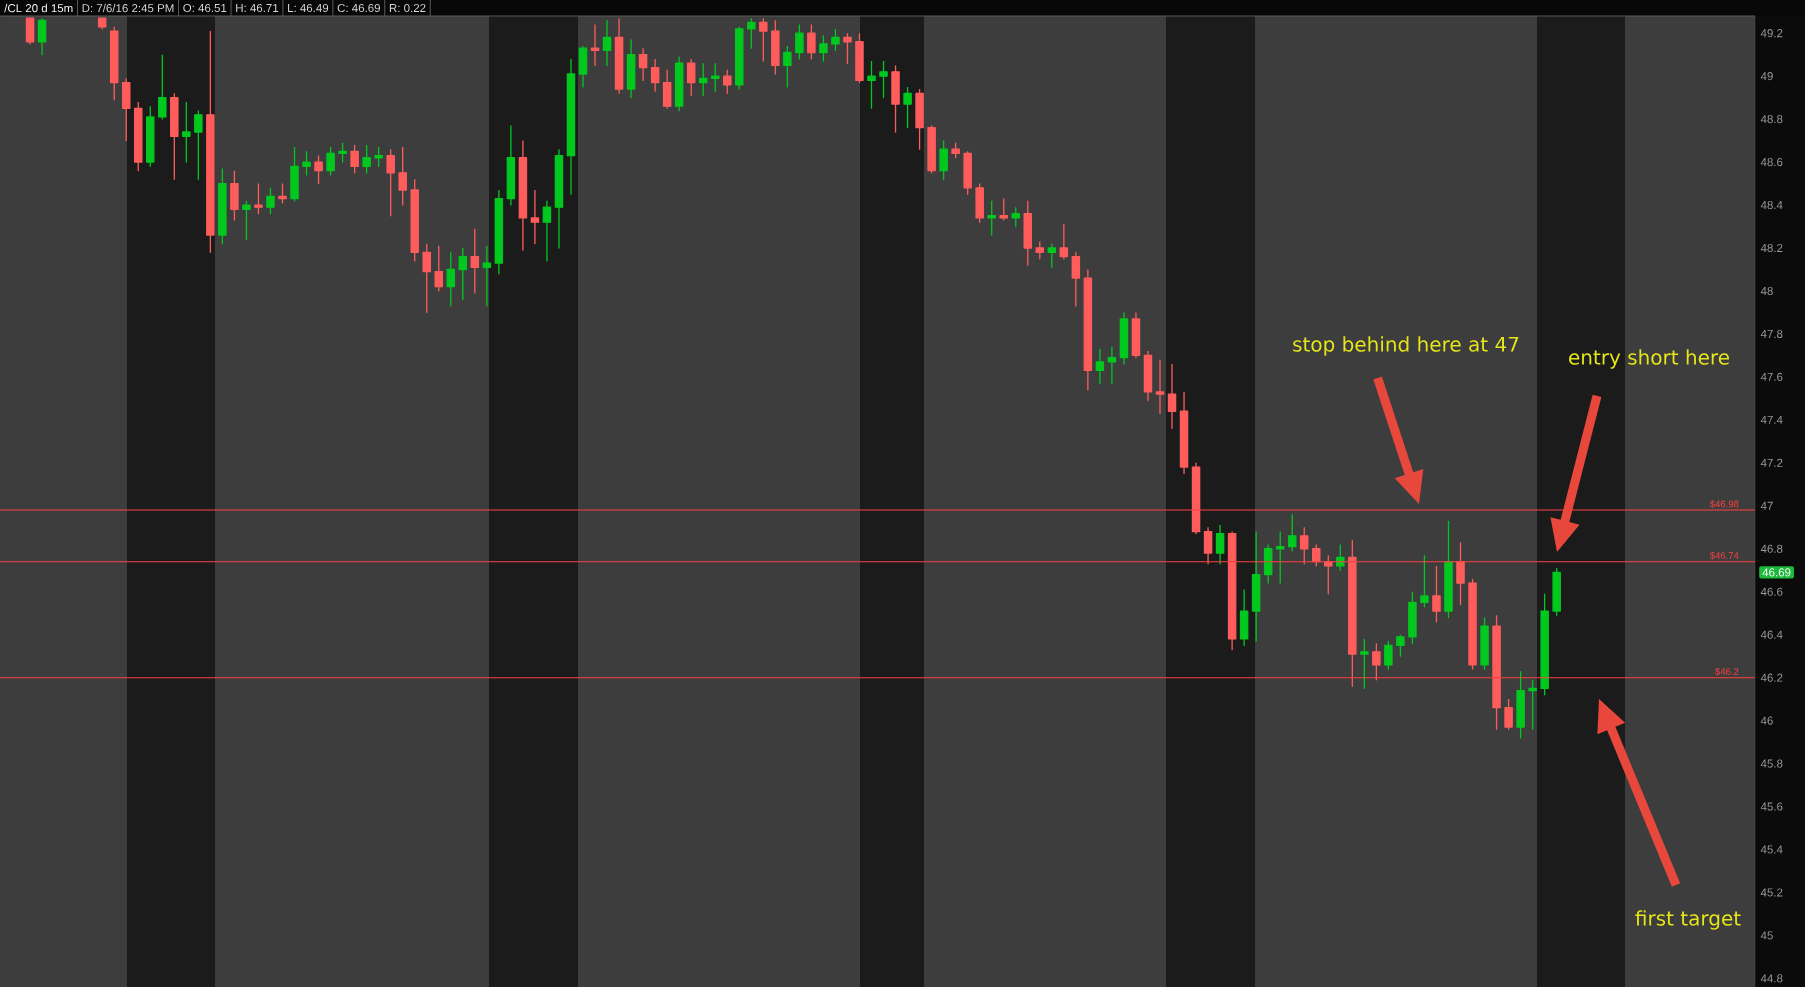 This screenshot has width=1805, height=987. Describe the element at coordinates (1406, 346) in the screenshot. I see `annotation: stop behind here at 47` at that location.